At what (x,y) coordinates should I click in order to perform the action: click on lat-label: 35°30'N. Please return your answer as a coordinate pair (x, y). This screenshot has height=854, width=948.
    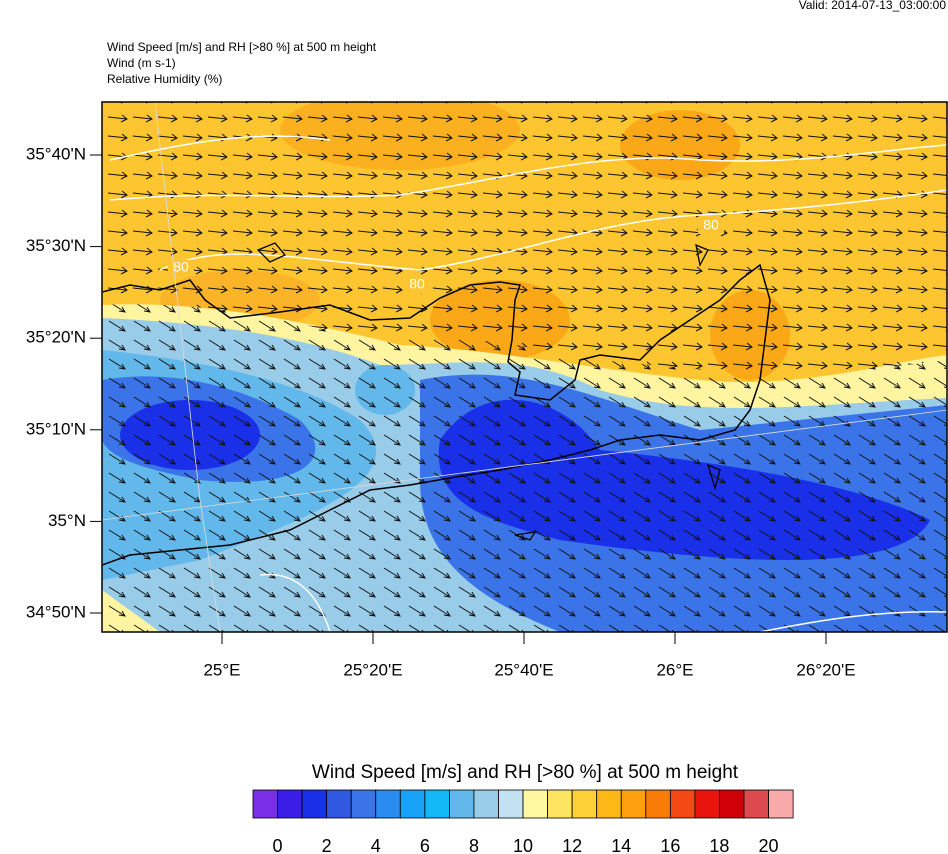
    Looking at the image, I should click on (56, 245).